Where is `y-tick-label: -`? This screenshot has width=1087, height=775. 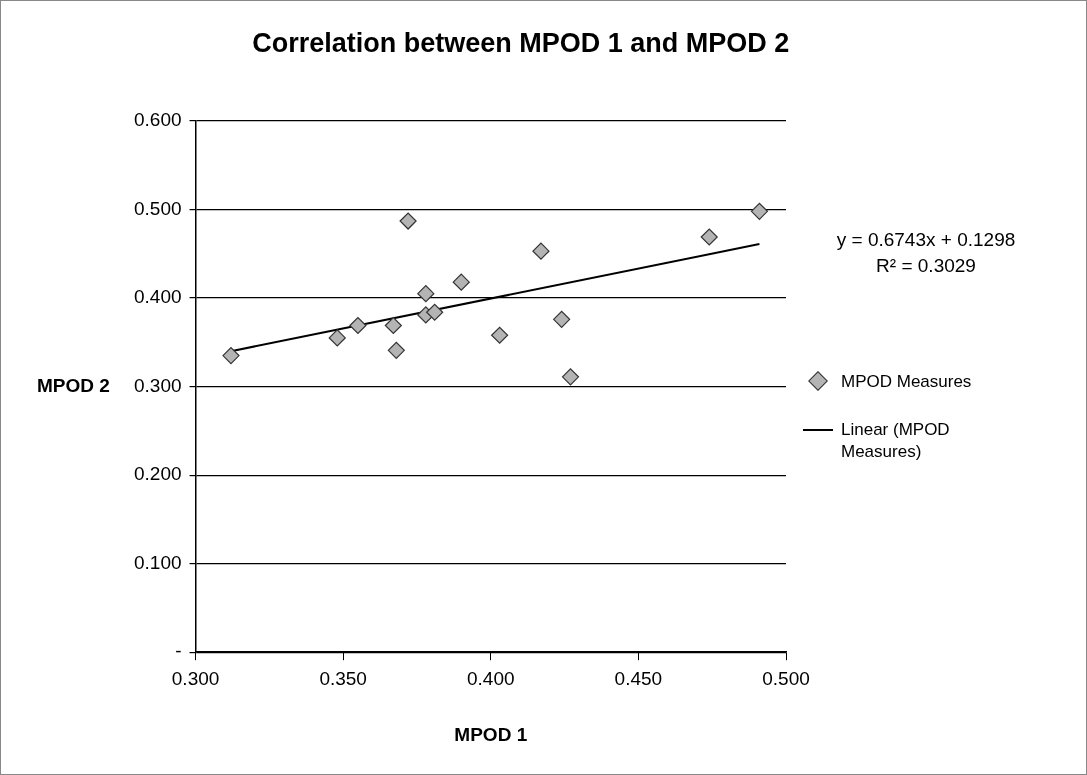
y-tick-label: - is located at coordinates (178, 651).